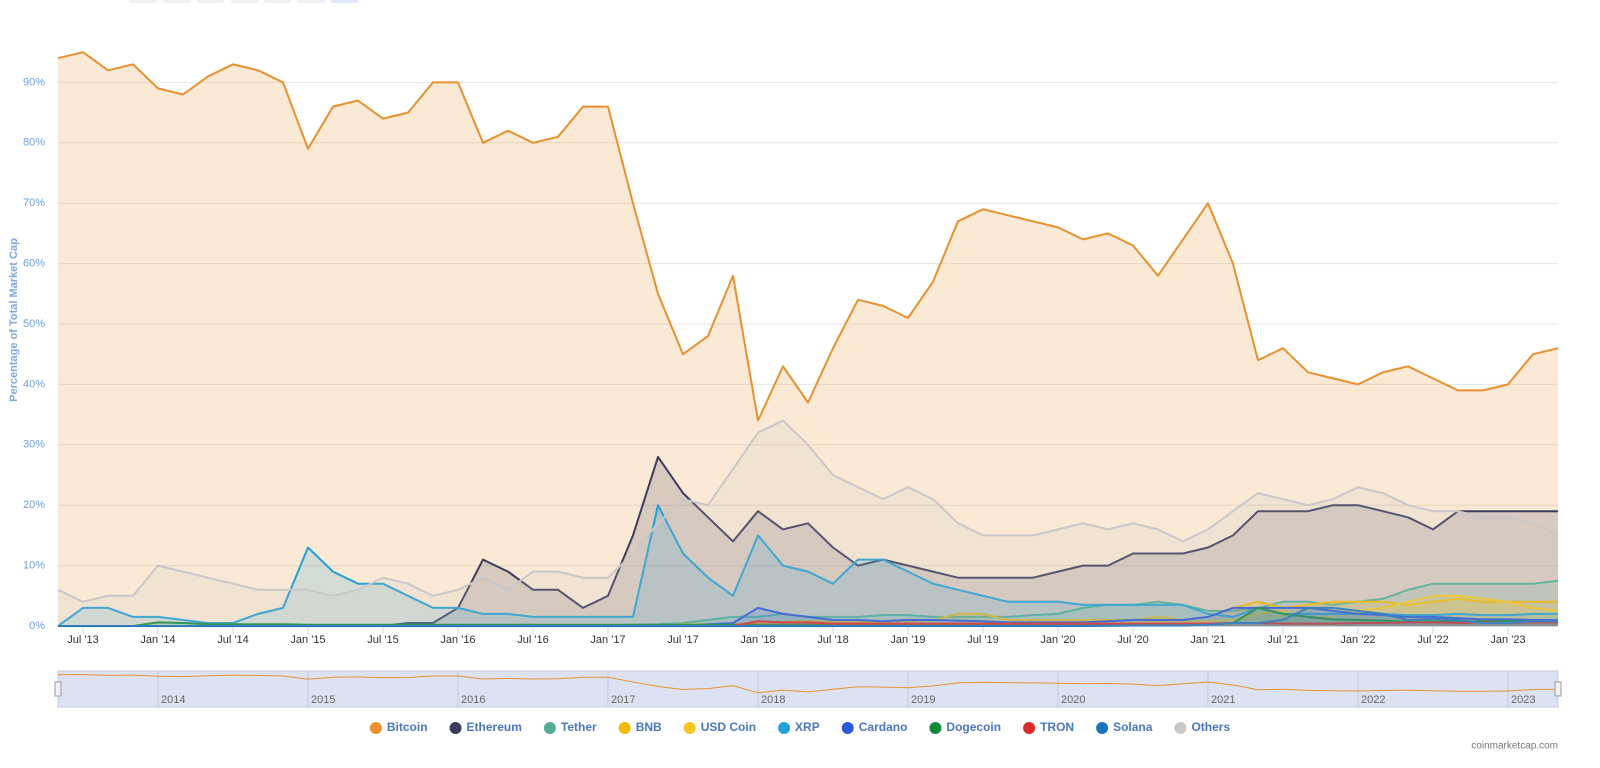  I want to click on x-tick-label: Jan '22, so click(1357, 640).